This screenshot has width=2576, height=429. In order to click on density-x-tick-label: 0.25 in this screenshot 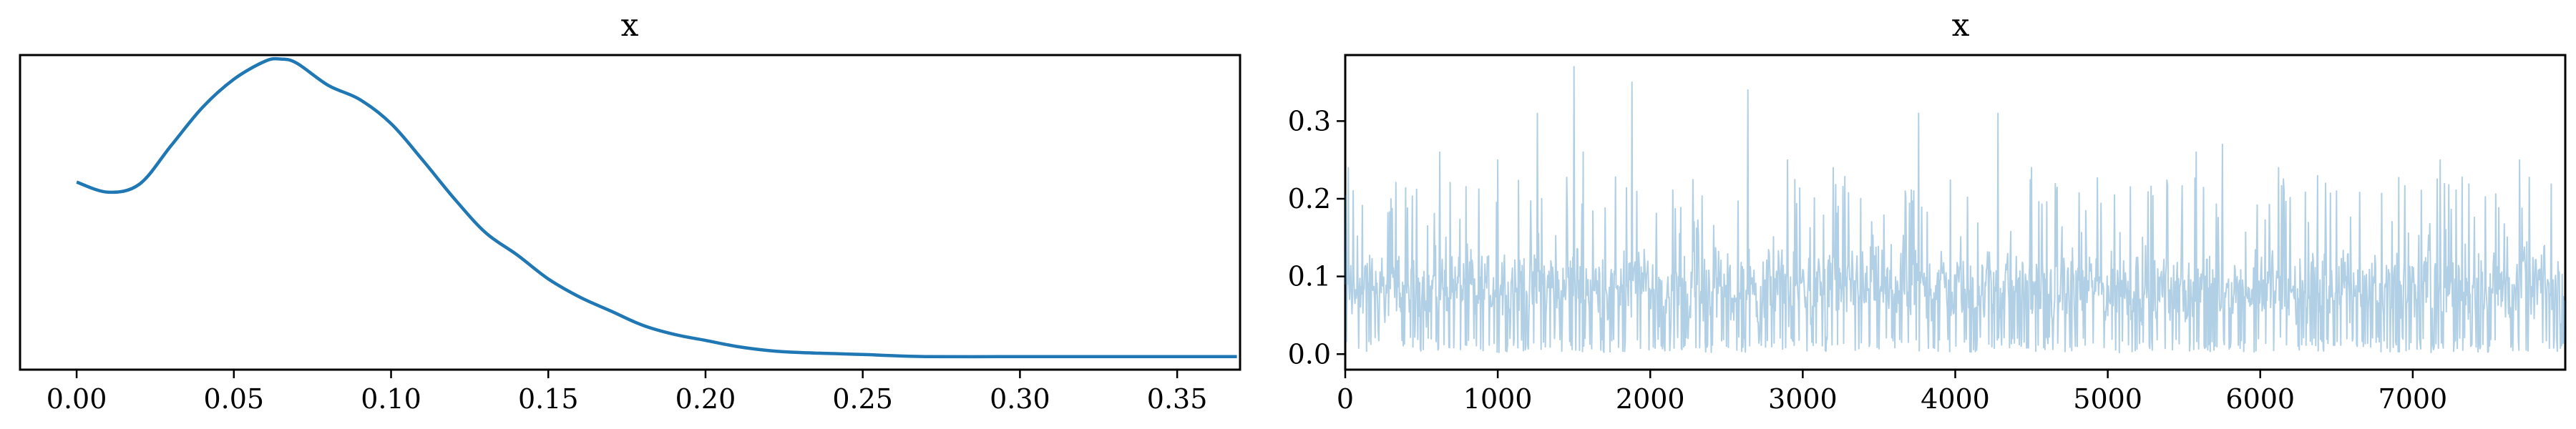, I will do `click(862, 399)`.